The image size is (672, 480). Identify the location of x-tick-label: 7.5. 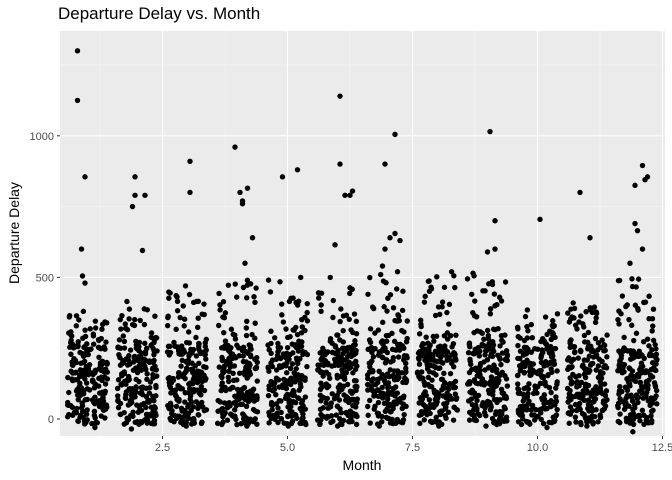
(412, 448).